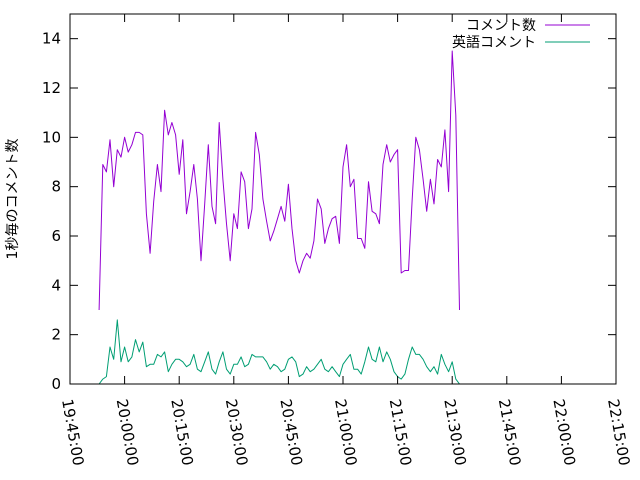 Image resolution: width=640 pixels, height=480 pixels. I want to click on y-tick-label: 2, so click(56, 335).